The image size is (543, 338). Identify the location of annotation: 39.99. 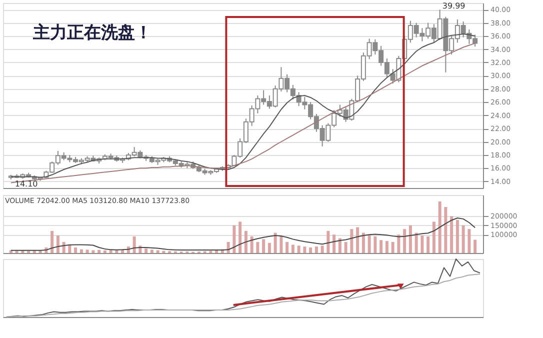
(454, 6).